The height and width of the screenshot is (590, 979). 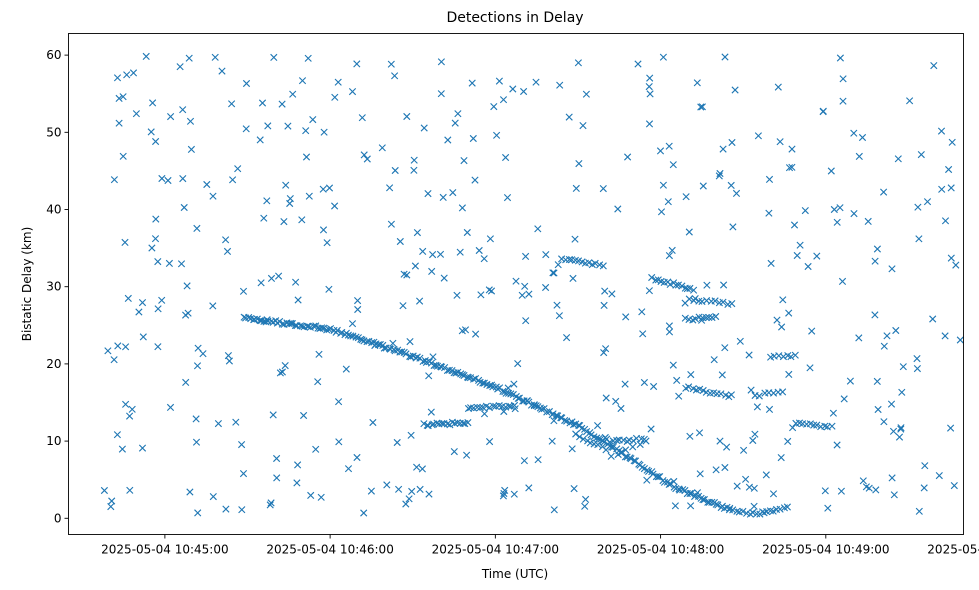 I want to click on x-axis-label: Time (UTC), so click(x=514, y=574).